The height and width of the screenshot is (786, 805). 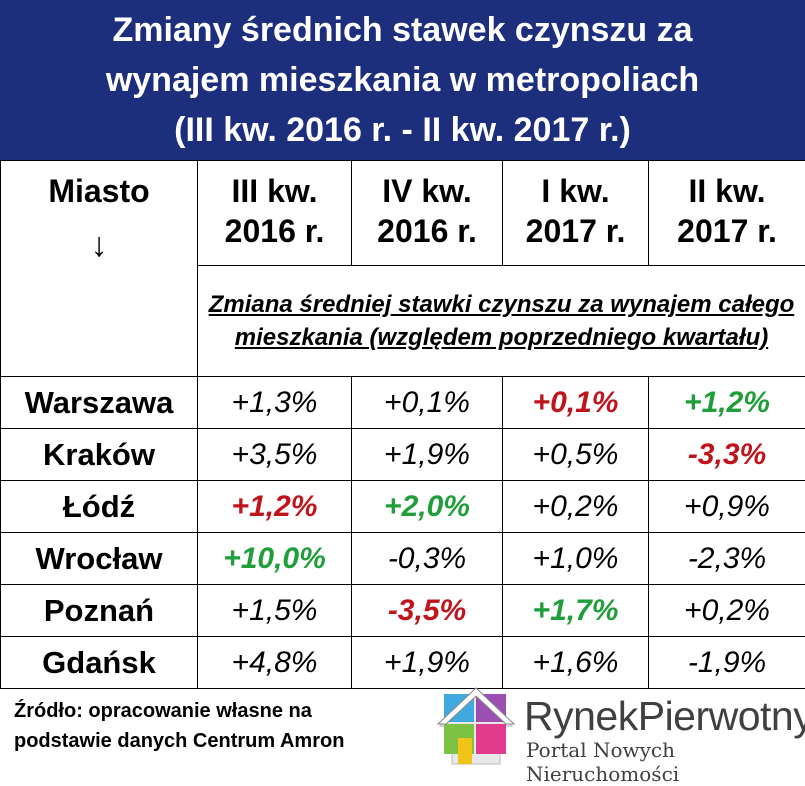 I want to click on column-header-q4-2016: IV kw.2016 r., so click(x=427, y=213).